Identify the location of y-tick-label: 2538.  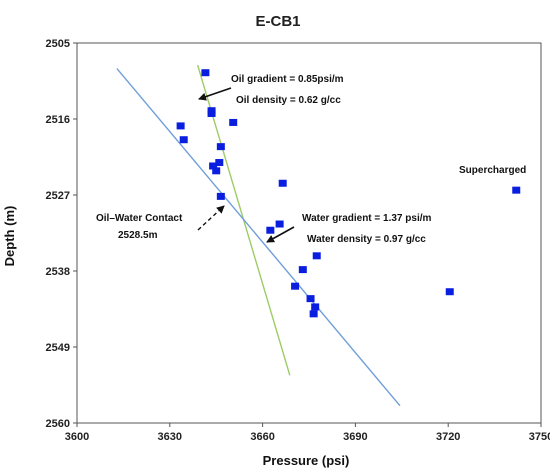
(58, 272).